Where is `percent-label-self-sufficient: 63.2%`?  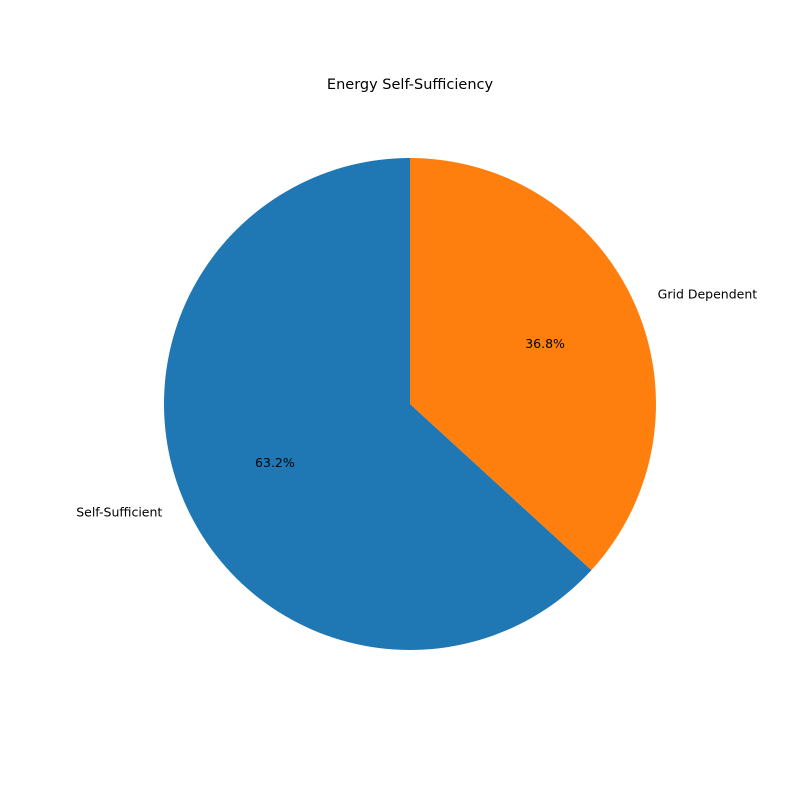
percent-label-self-sufficient: 63.2% is located at coordinates (275, 462).